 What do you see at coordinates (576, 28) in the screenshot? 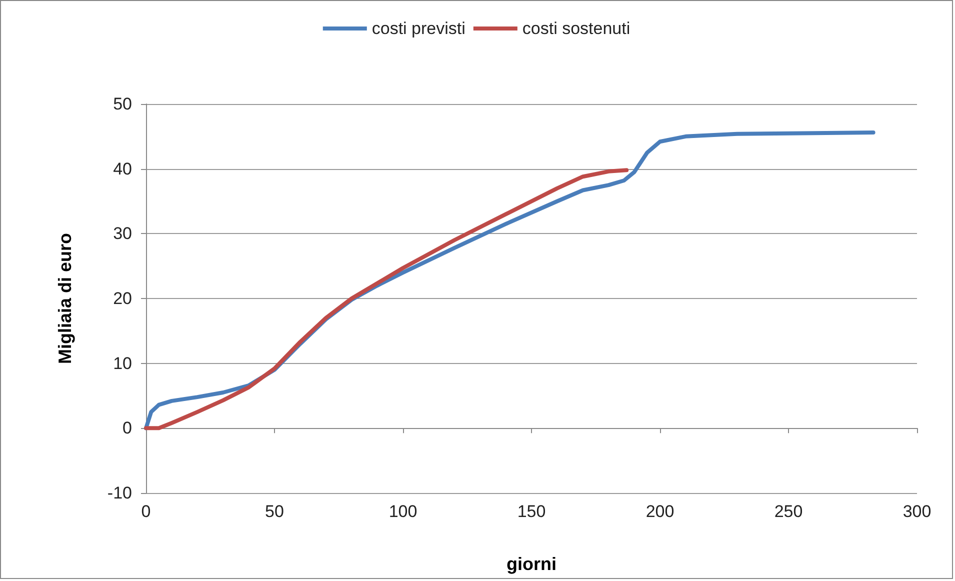
I see `legend-label: costi sostenuti` at bounding box center [576, 28].